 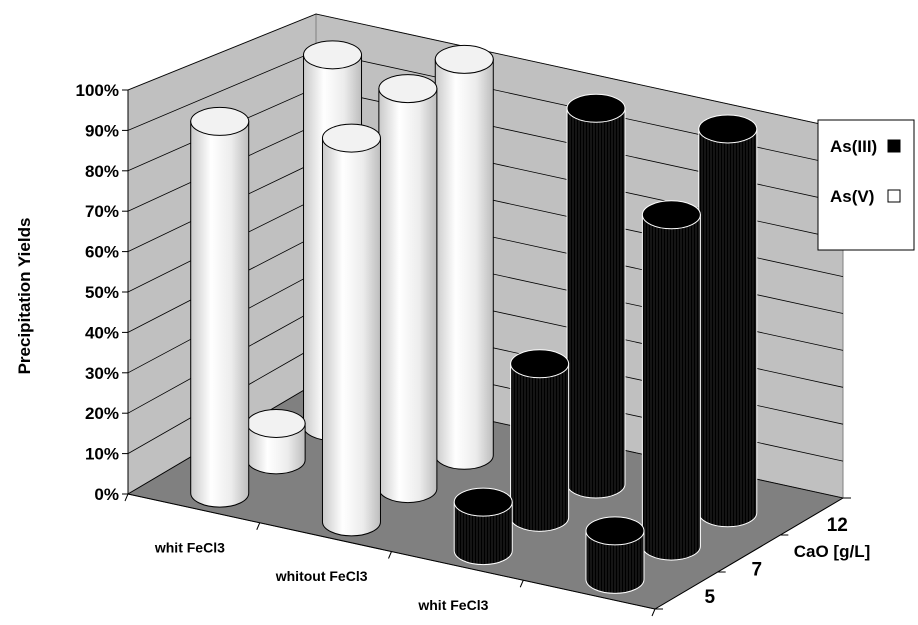 What do you see at coordinates (853, 146) in the screenshot?
I see `legend-label-as-iii: As(III)` at bounding box center [853, 146].